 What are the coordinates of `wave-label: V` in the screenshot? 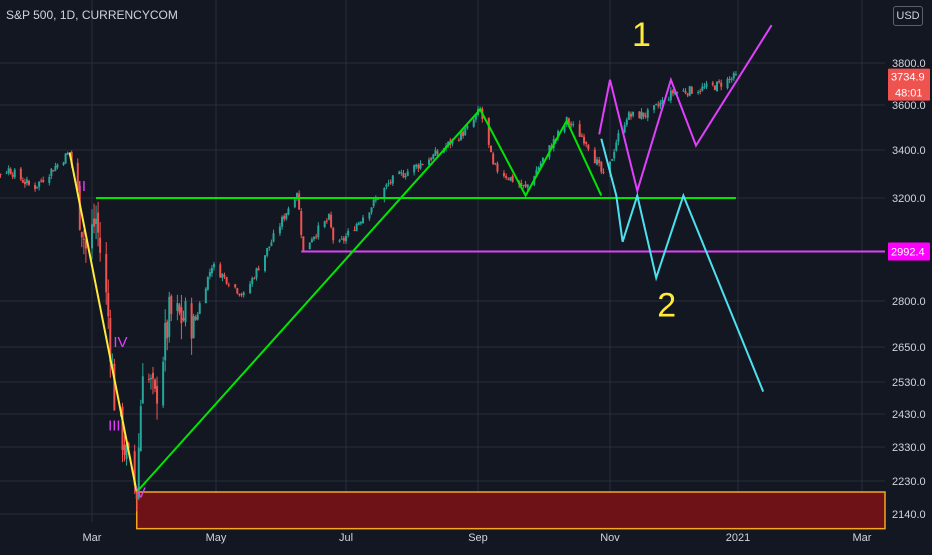 It's located at (141, 493).